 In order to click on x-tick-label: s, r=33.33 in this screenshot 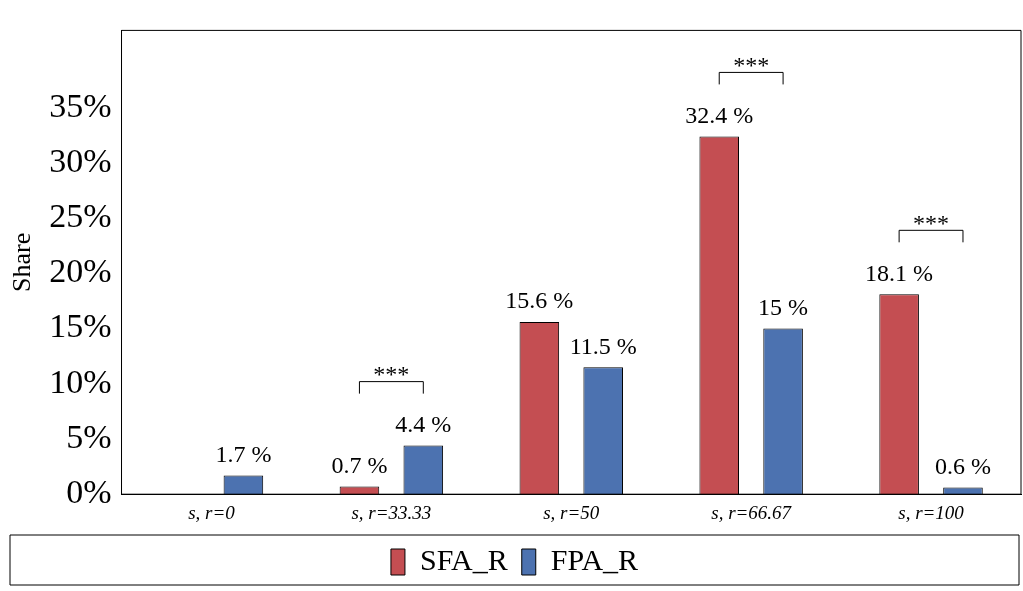, I will do `click(391, 512)`.